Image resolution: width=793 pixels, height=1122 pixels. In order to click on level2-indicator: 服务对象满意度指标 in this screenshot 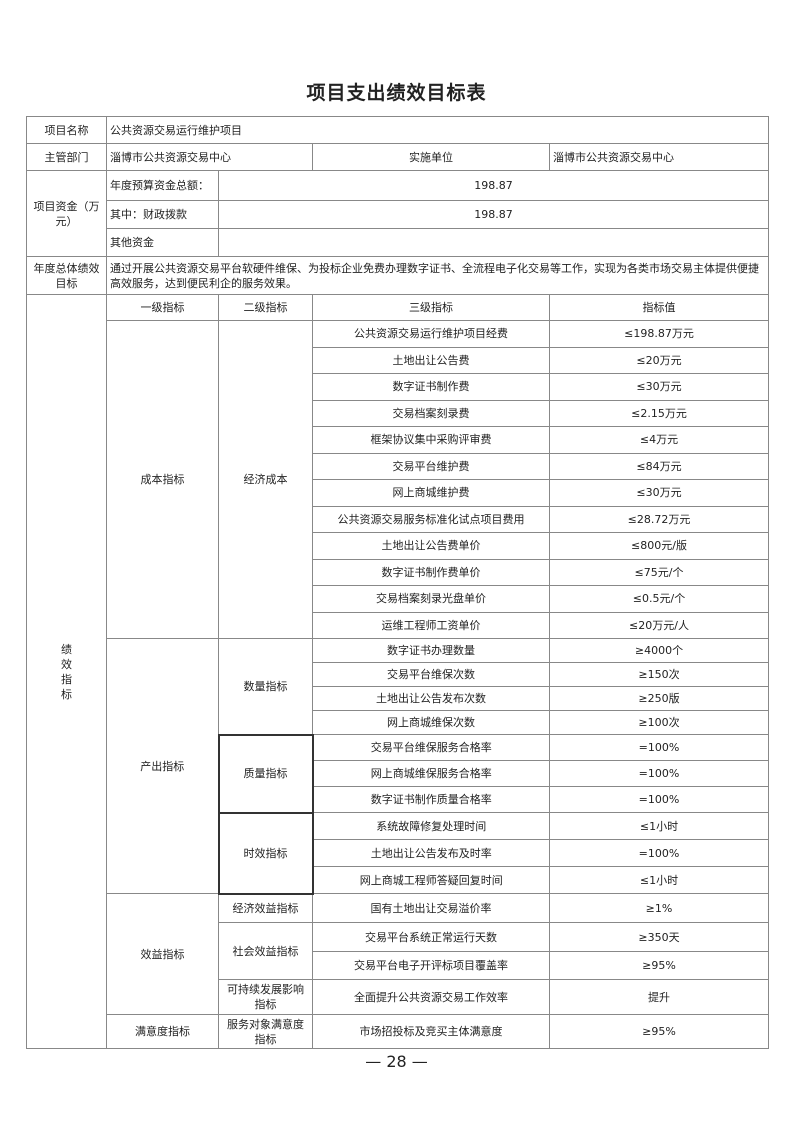, I will do `click(265, 1031)`.